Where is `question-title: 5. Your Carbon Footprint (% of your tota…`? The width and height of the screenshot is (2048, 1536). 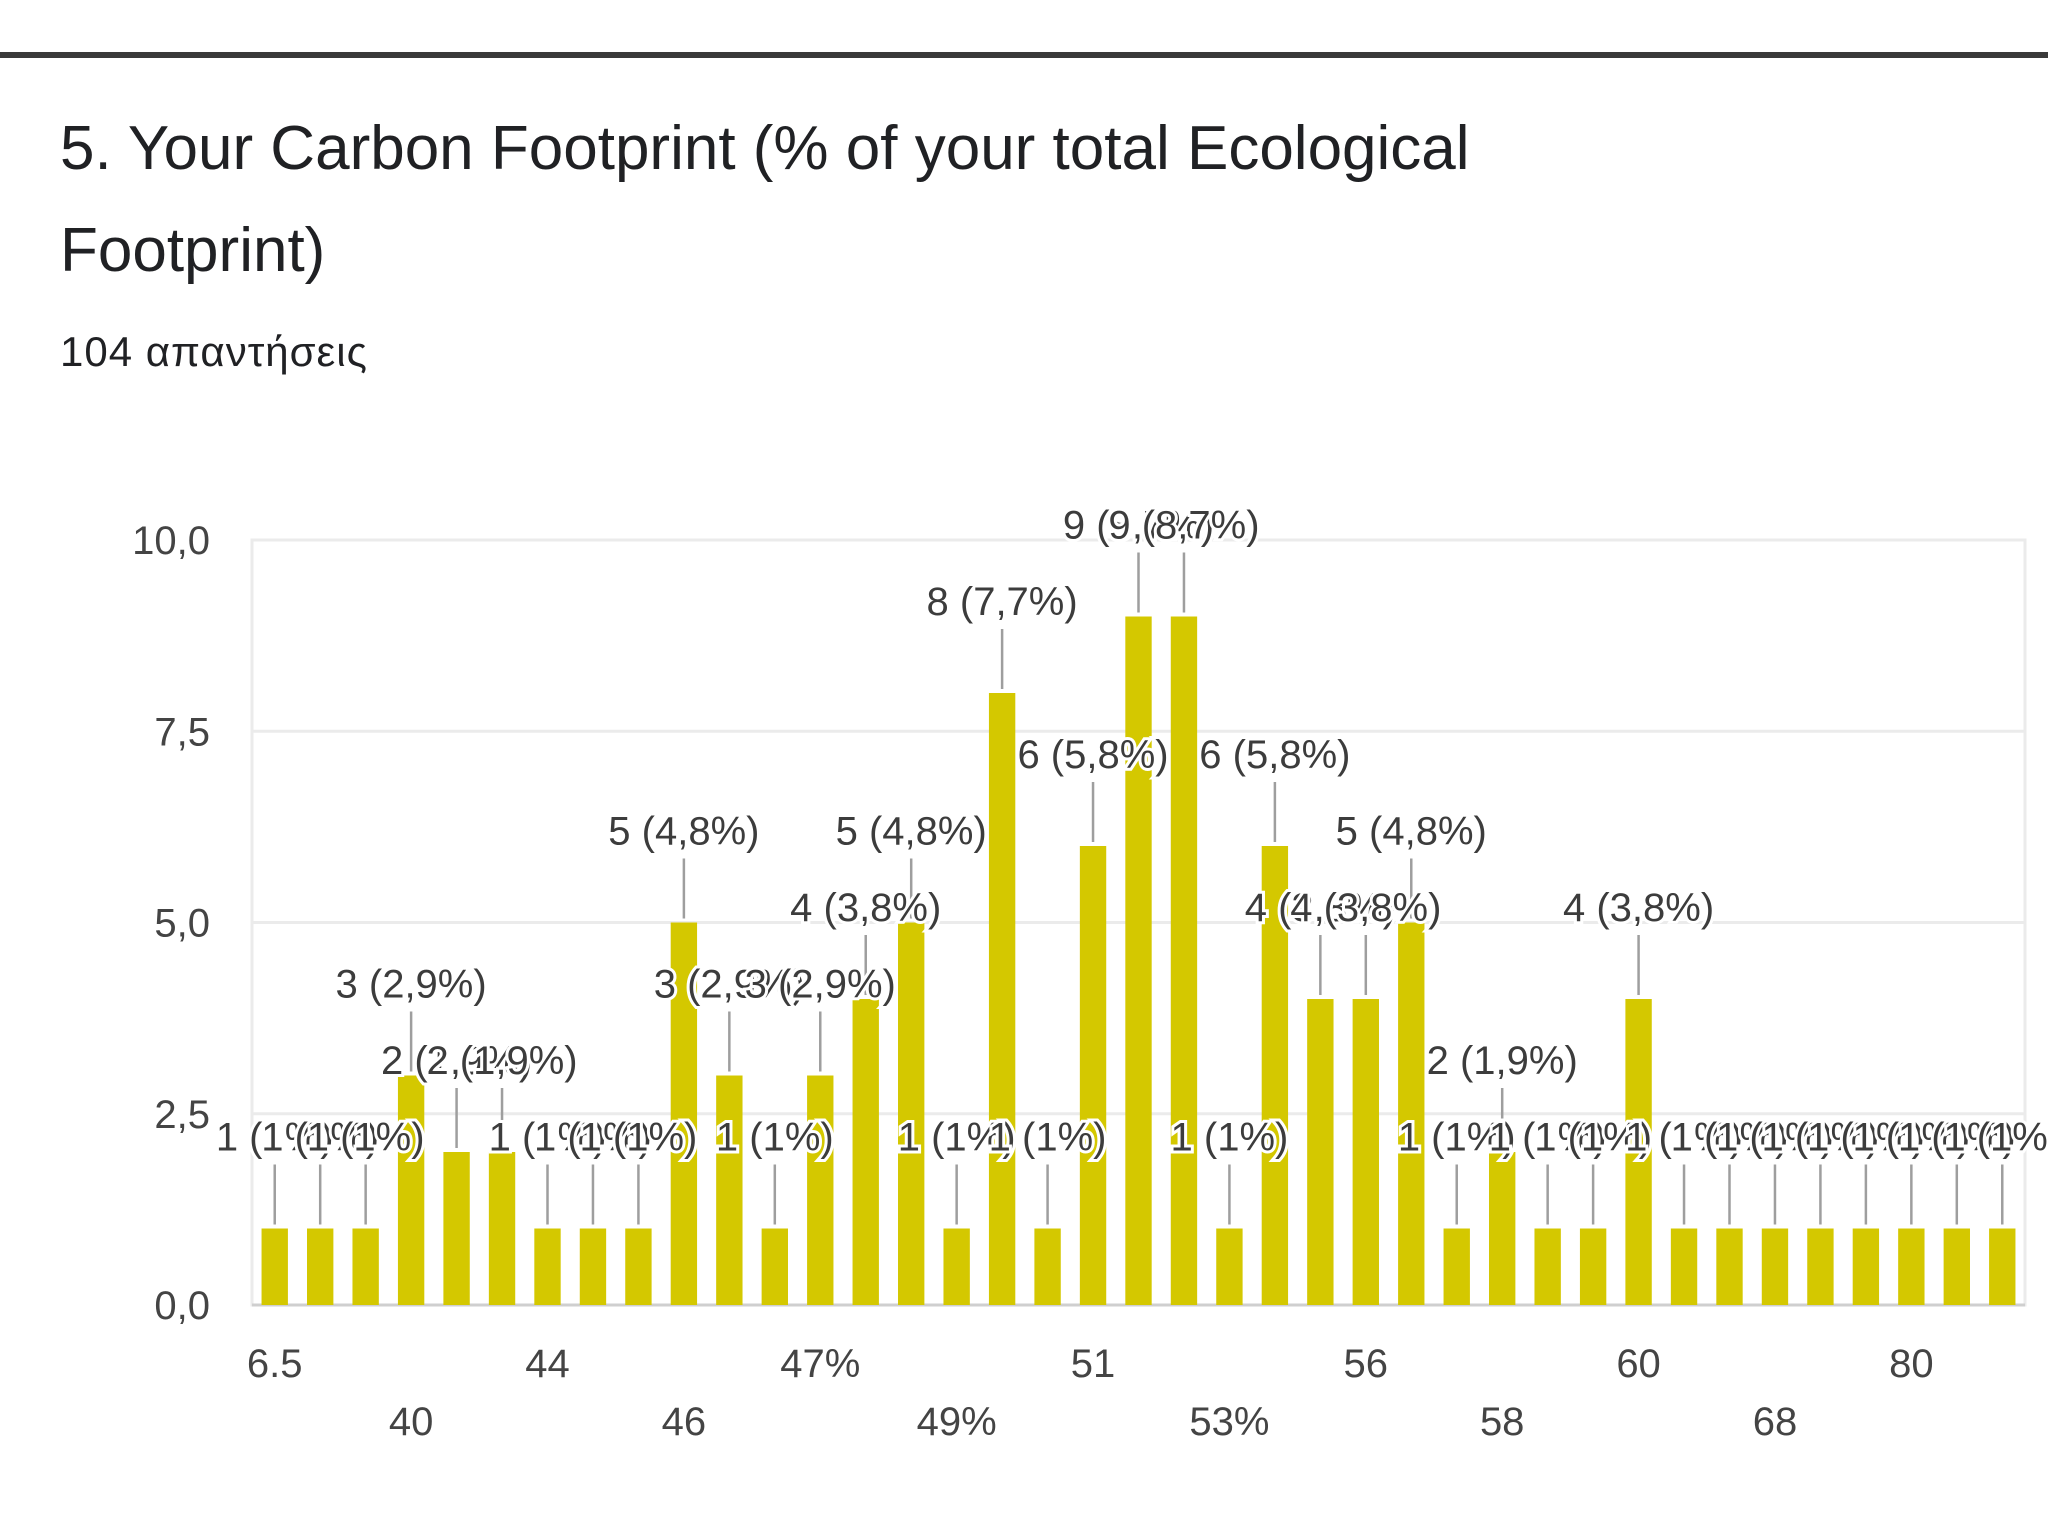 question-title: 5. Your Carbon Footprint (% of your tota… is located at coordinates (765, 199).